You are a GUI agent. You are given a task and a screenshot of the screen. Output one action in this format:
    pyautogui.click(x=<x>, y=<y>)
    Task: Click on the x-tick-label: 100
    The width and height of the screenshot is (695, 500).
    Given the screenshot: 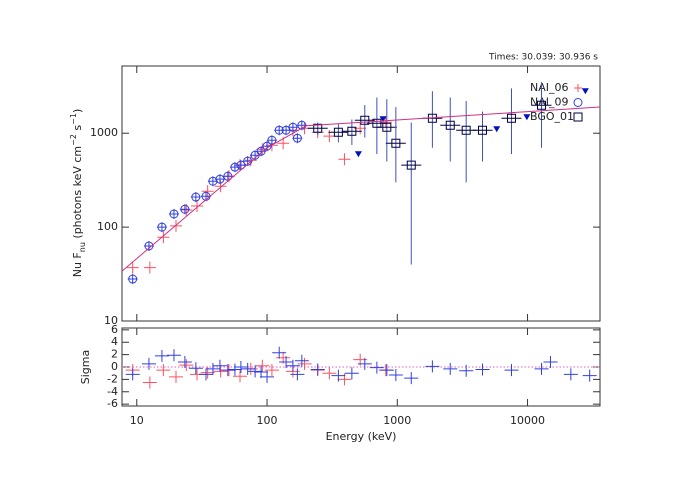 What is the action you would take?
    pyautogui.click(x=267, y=420)
    